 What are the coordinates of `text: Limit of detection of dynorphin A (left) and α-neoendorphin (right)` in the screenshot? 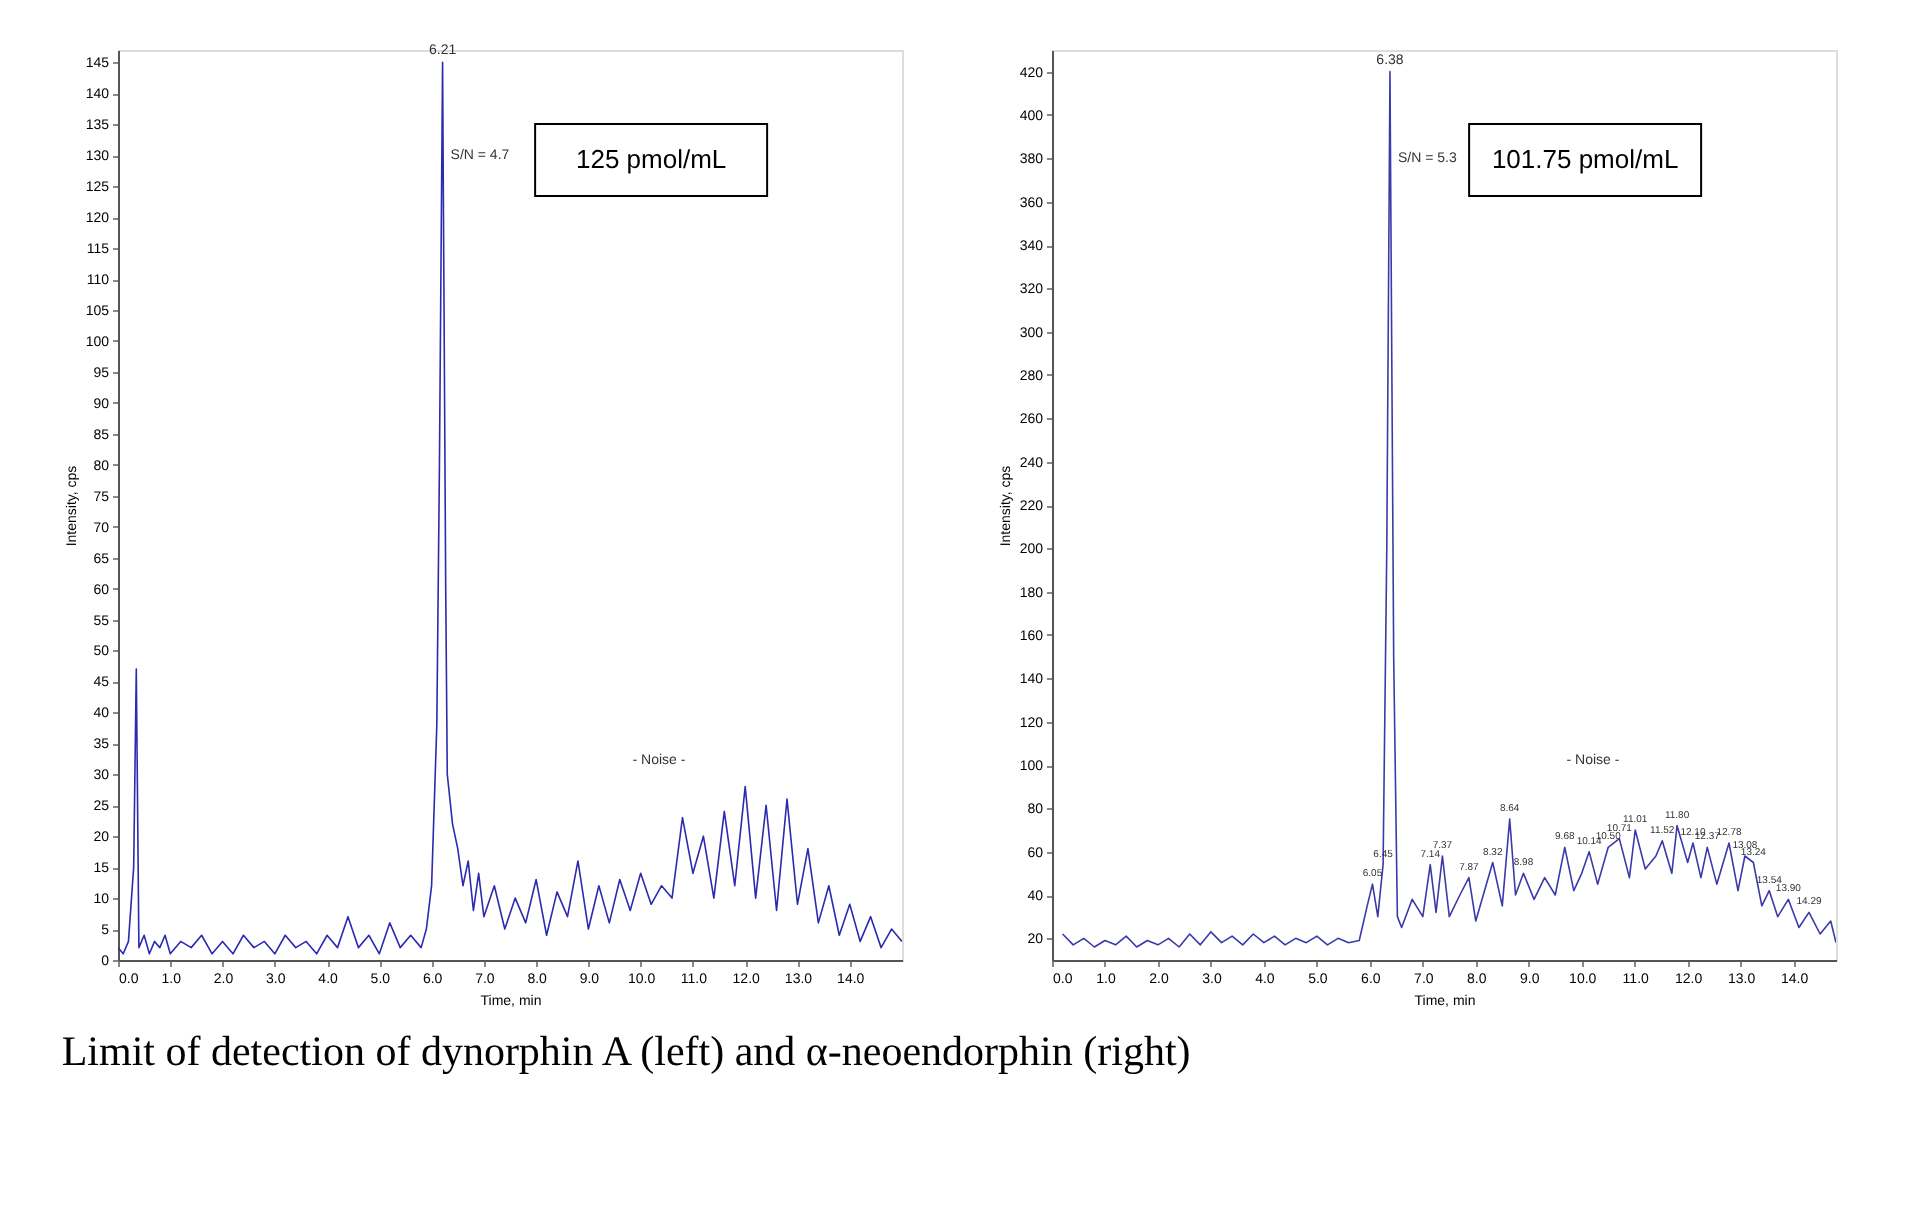 It's located at (626, 1051).